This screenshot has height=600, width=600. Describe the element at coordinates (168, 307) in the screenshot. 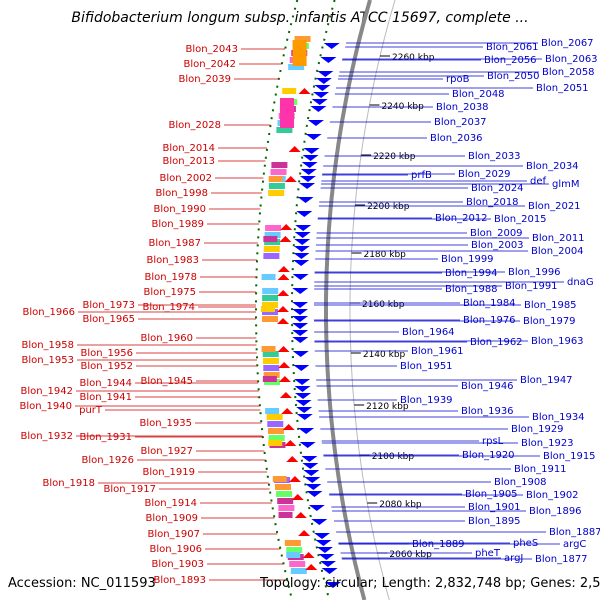

I see `left-gene-label: Blon_1974` at that location.